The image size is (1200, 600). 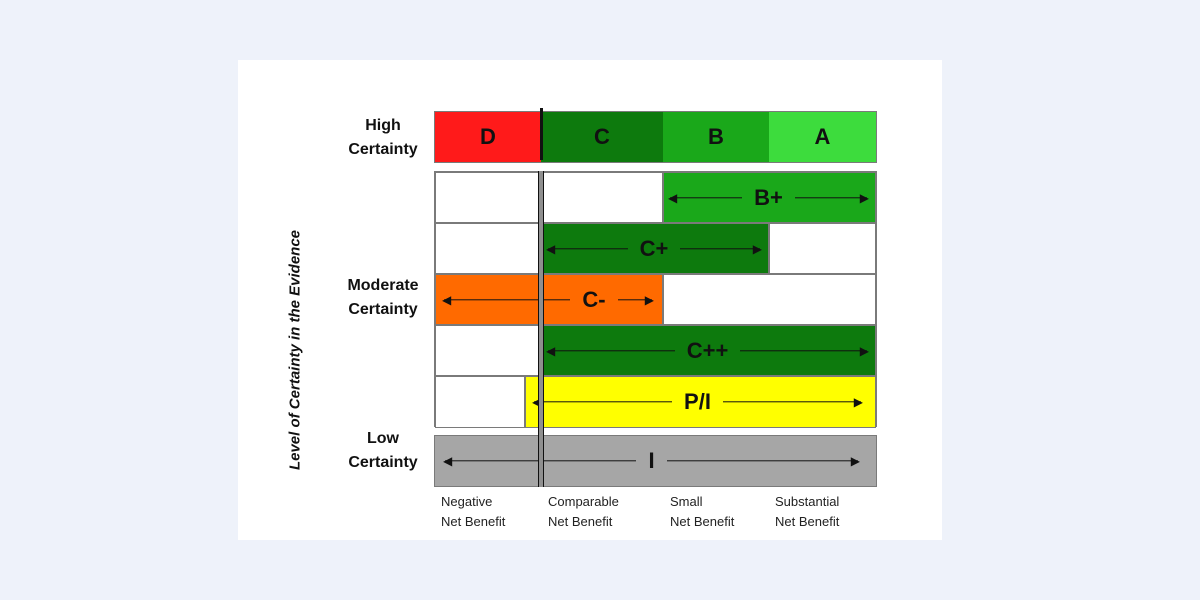 I want to click on row-label-high: High Certainty, so click(x=383, y=138).